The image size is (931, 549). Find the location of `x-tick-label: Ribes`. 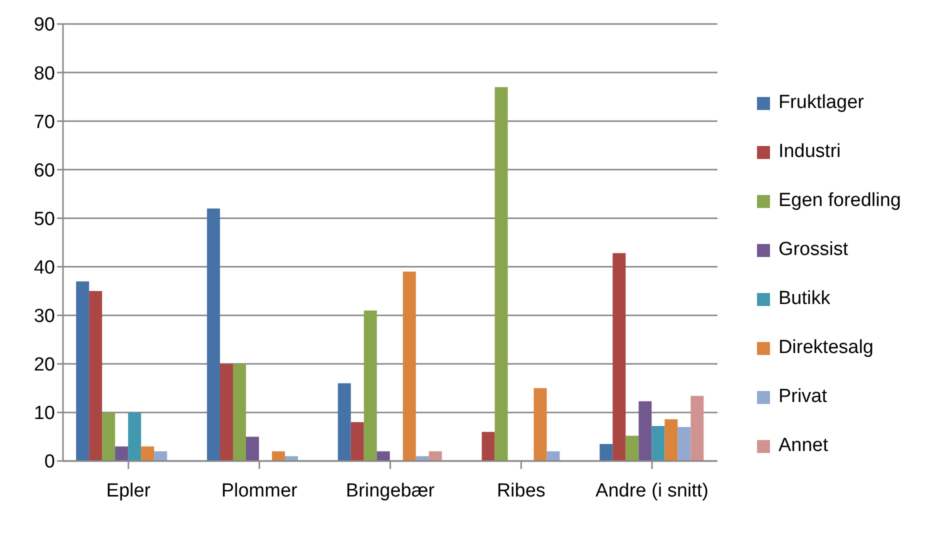

x-tick-label: Ribes is located at coordinates (521, 491).